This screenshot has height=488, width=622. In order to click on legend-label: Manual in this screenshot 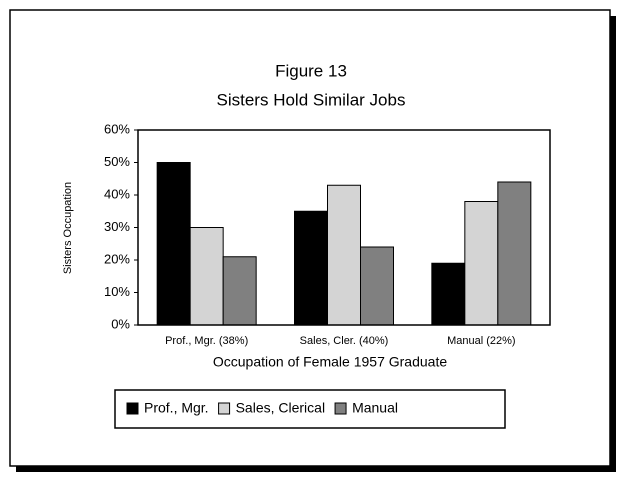, I will do `click(375, 408)`.